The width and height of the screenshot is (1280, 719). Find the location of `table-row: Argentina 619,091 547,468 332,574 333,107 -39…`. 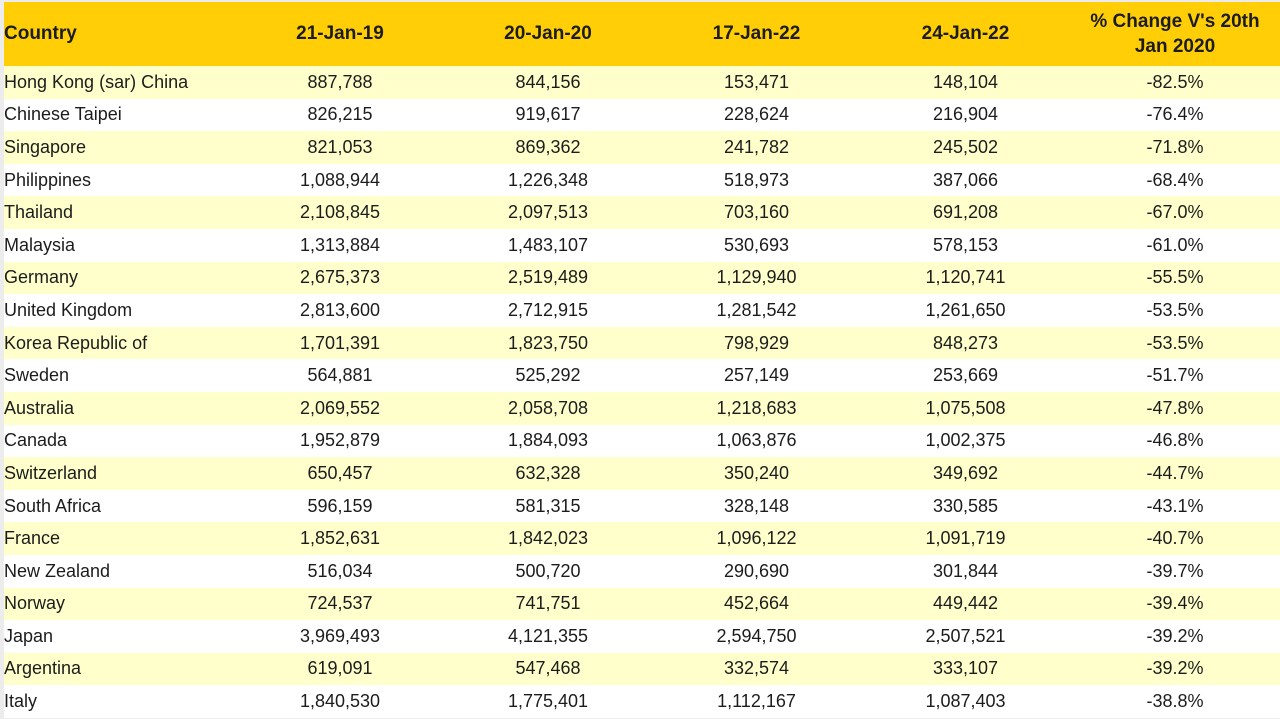

table-row: Argentina 619,091 547,468 332,574 333,107 -39… is located at coordinates (642, 669).